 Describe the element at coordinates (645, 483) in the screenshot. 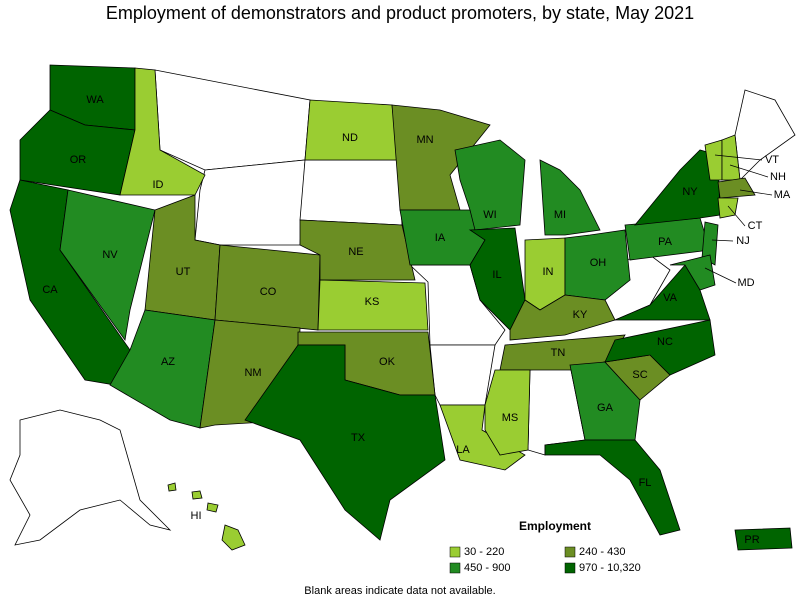

I see `state-label: FL` at that location.